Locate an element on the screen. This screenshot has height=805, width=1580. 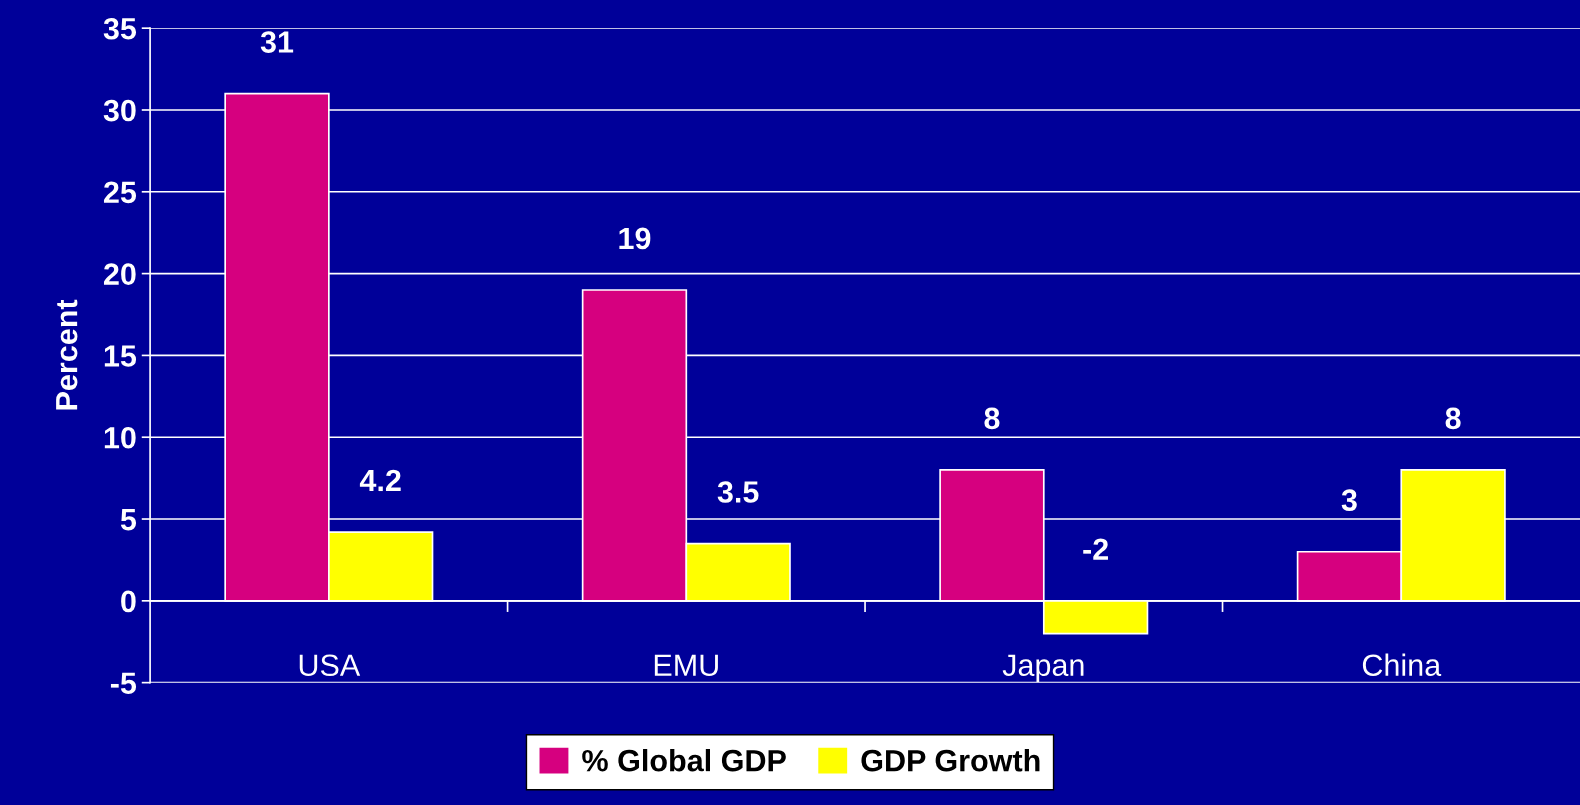
data-label: 3.5 is located at coordinates (738, 492).